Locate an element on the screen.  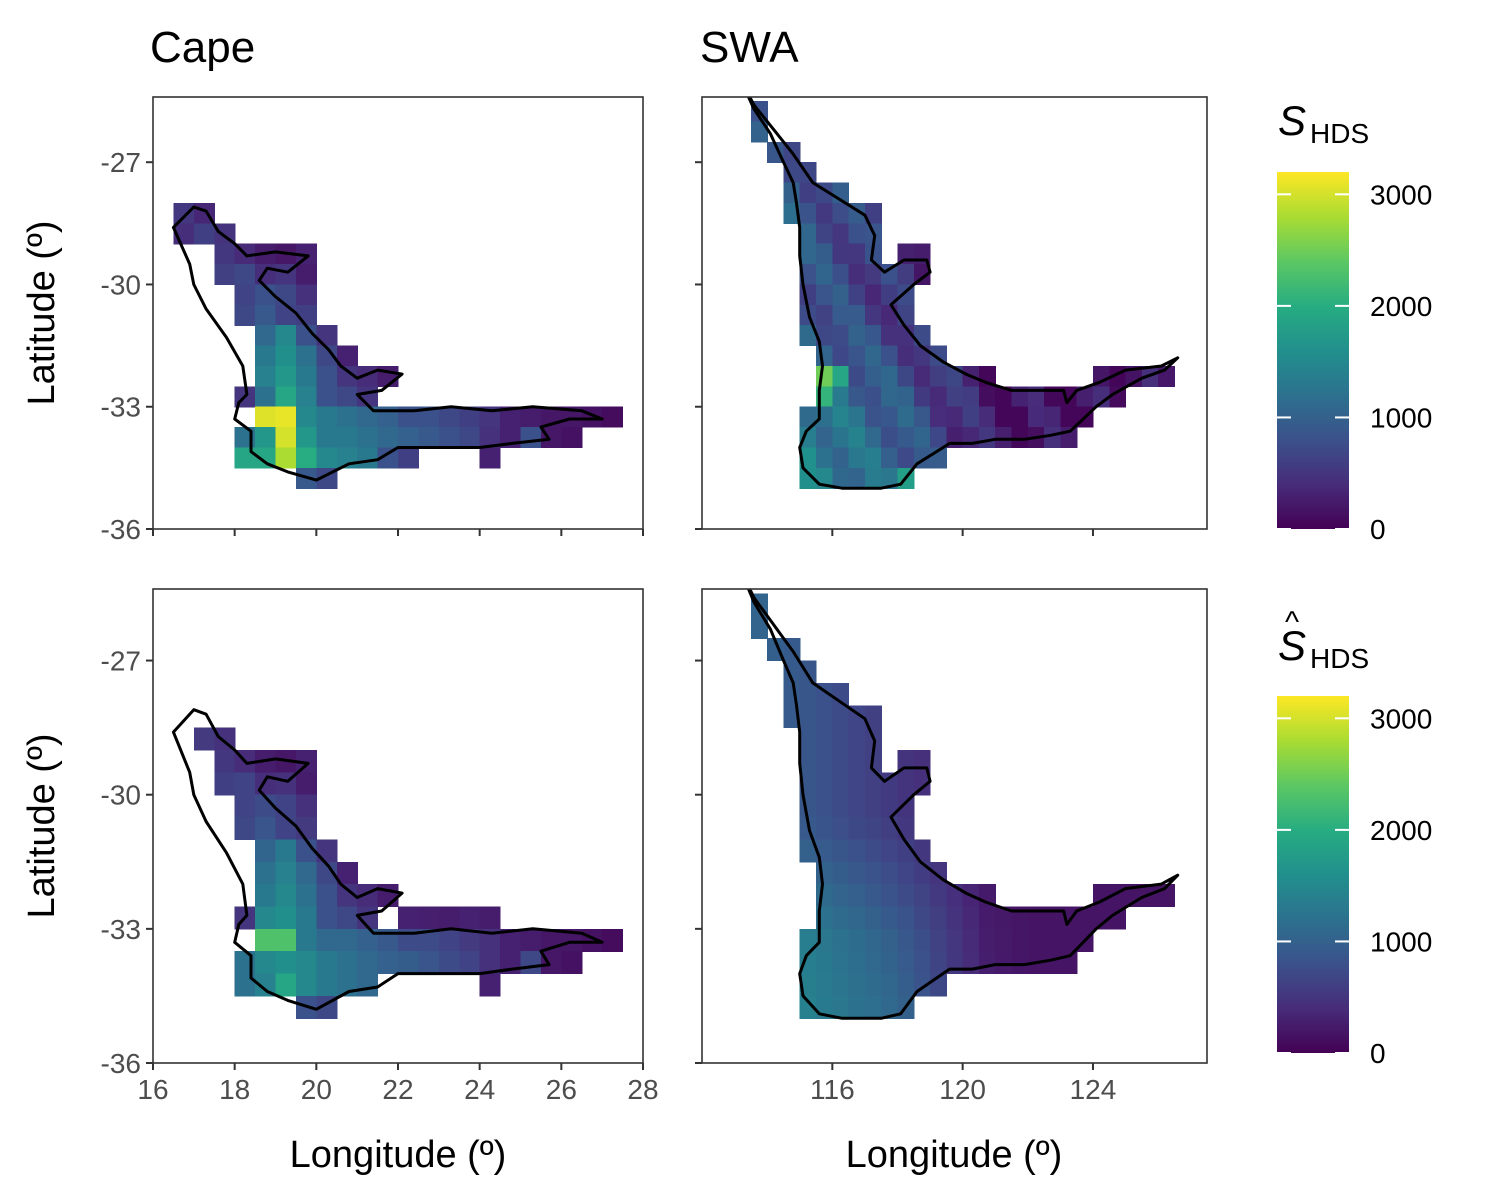
colorbar-observed is located at coordinates (1313, 350).